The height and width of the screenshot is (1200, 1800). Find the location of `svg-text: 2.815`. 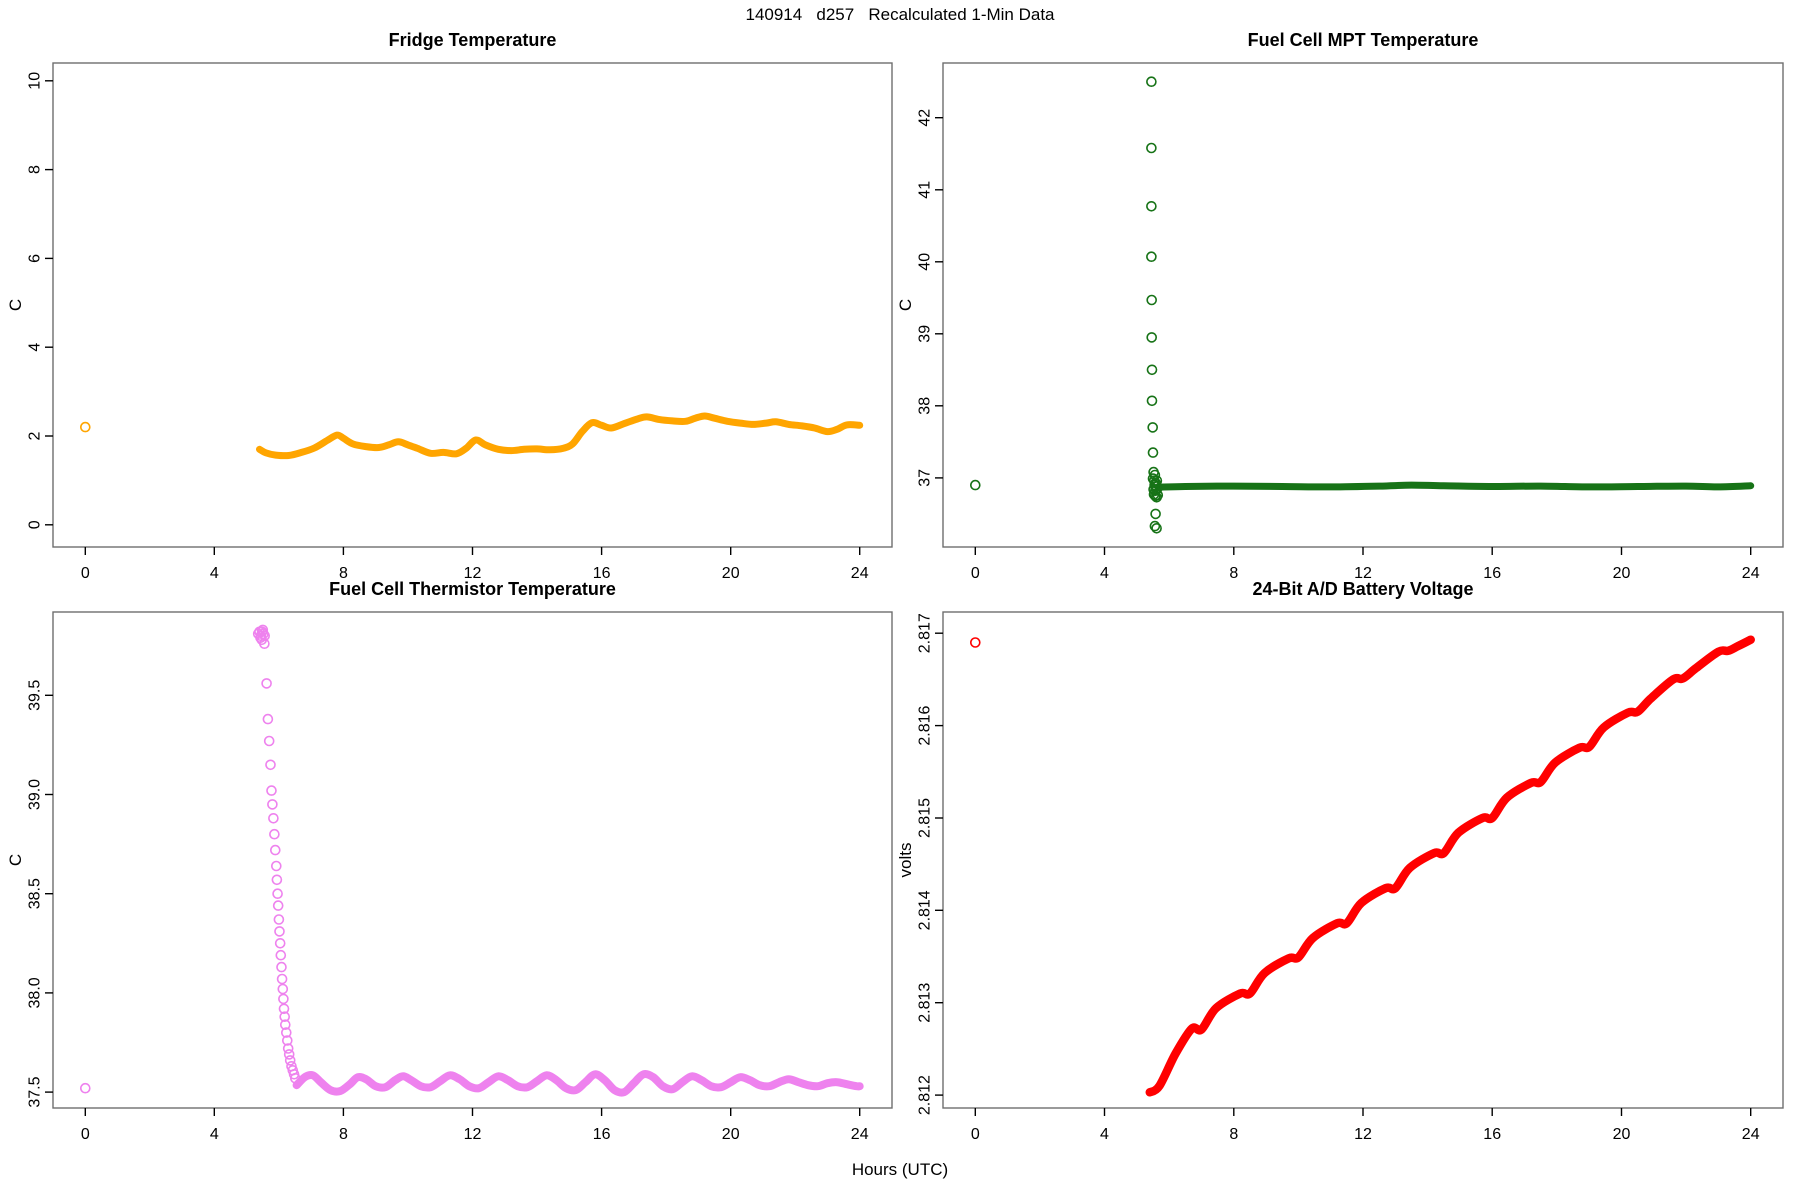

svg-text: 2.815 is located at coordinates (925, 818).